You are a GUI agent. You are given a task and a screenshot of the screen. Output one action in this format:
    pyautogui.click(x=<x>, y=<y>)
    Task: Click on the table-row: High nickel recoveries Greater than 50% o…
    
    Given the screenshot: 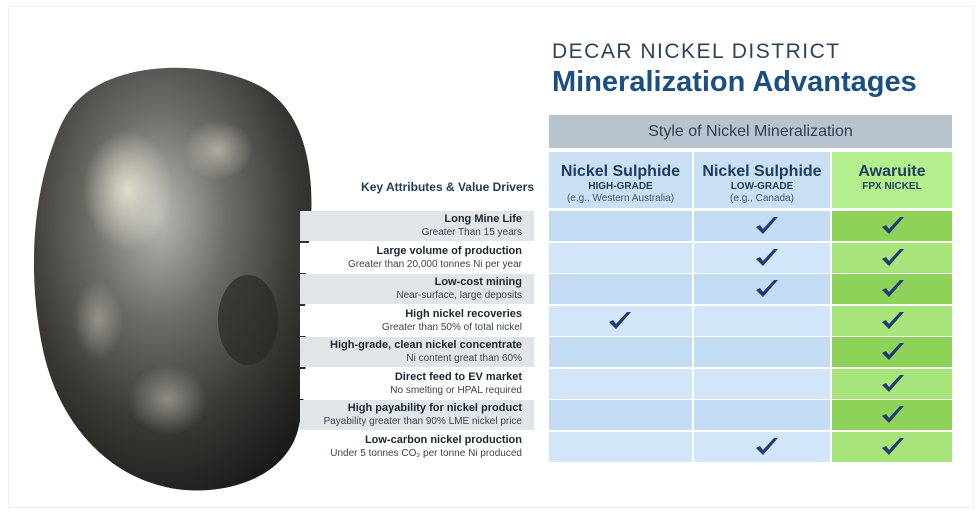 What is the action you would take?
    pyautogui.click(x=626, y=320)
    